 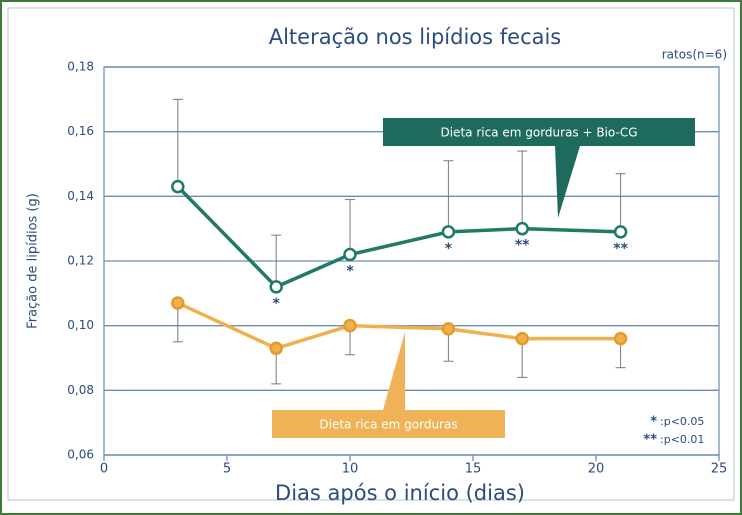 I want to click on x-axis-label: Dias após o início (dias), so click(x=400, y=493).